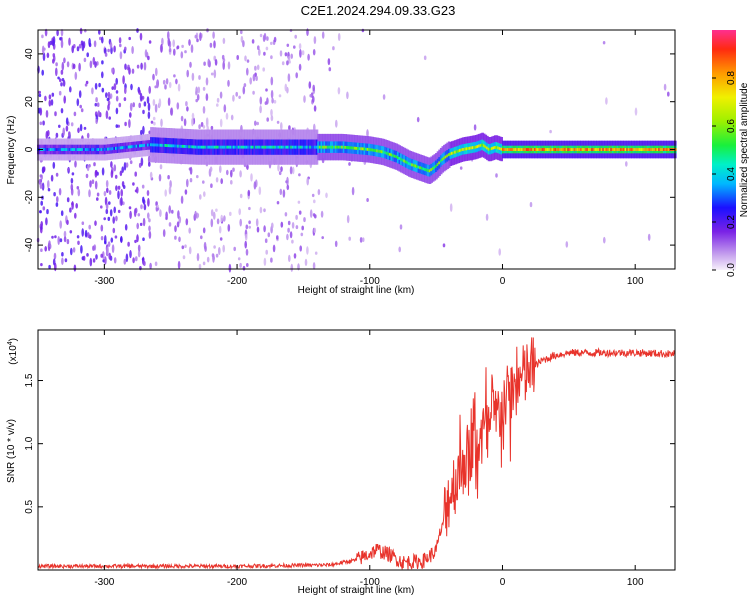 Image resolution: width=750 pixels, height=600 pixels. What do you see at coordinates (29, 244) in the screenshot?
I see `y-tick-label: -40` at bounding box center [29, 244].